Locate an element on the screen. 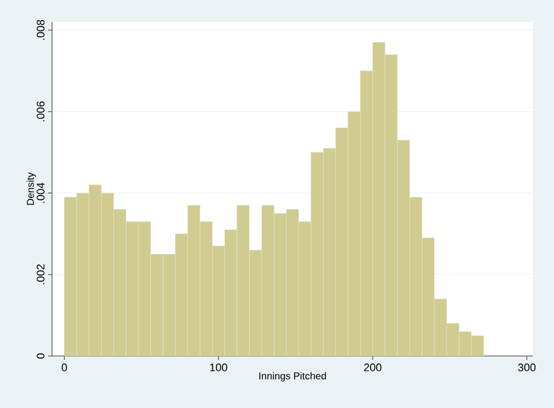 This screenshot has height=408, width=554. y-tick-label: .008 is located at coordinates (40, 30).